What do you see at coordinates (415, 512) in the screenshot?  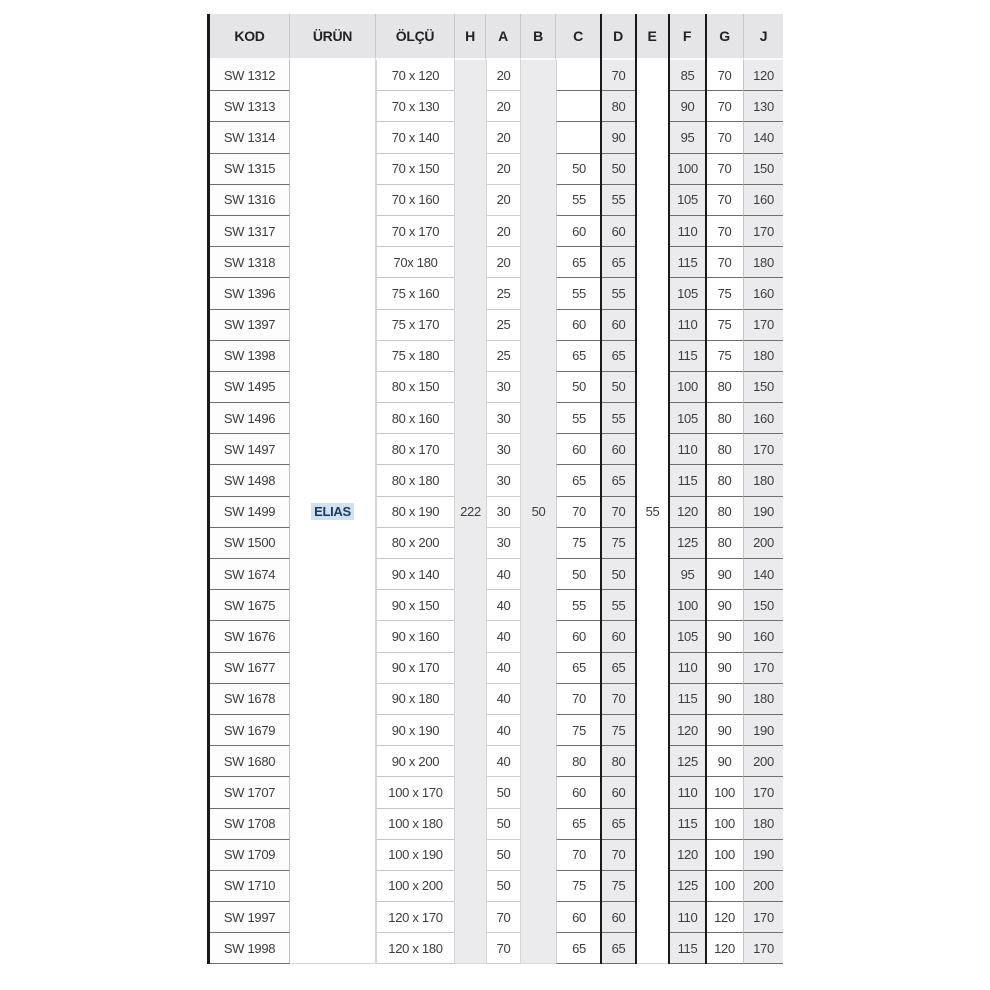 I see `olcu-cell: 80 x 190` at bounding box center [415, 512].